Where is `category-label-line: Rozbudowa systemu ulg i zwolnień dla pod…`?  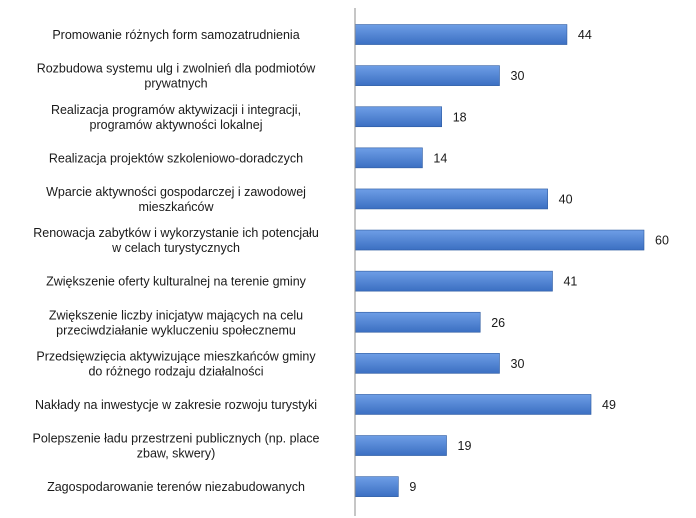 category-label-line: Rozbudowa systemu ulg i zwolnień dla pod… is located at coordinates (177, 69).